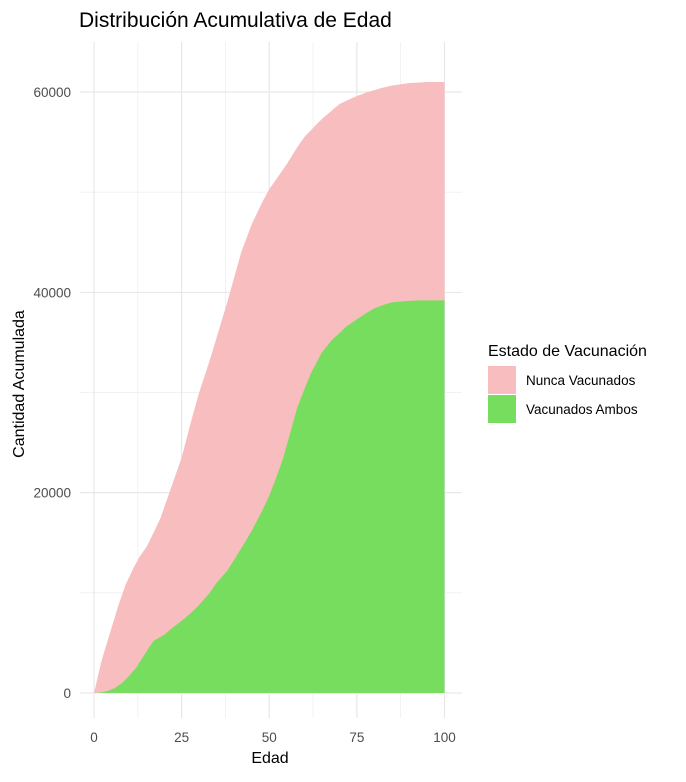  What do you see at coordinates (563, 394) in the screenshot?
I see `legend-items: Nunca Vacunados Vacunados Ambos` at bounding box center [563, 394].